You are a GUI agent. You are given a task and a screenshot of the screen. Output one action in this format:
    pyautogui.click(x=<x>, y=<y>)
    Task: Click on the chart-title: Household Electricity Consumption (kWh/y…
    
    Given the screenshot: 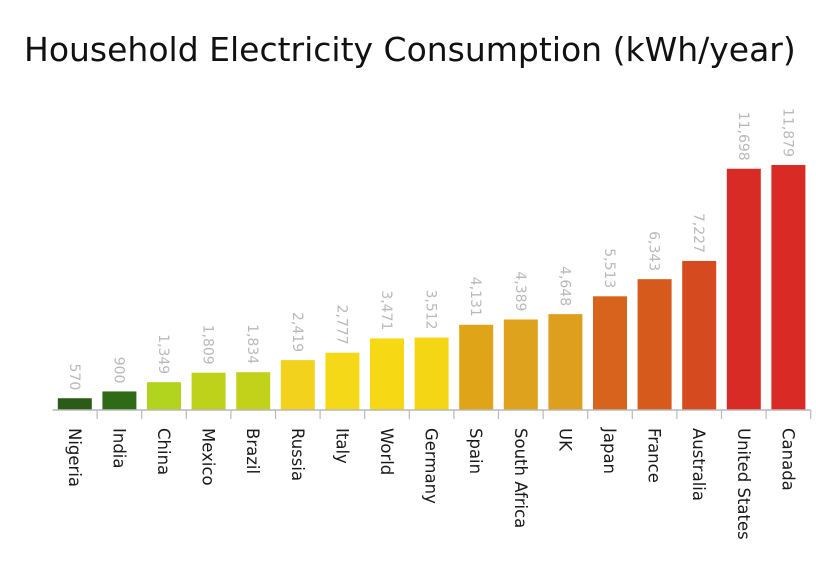 What is the action you would take?
    pyautogui.click(x=410, y=49)
    